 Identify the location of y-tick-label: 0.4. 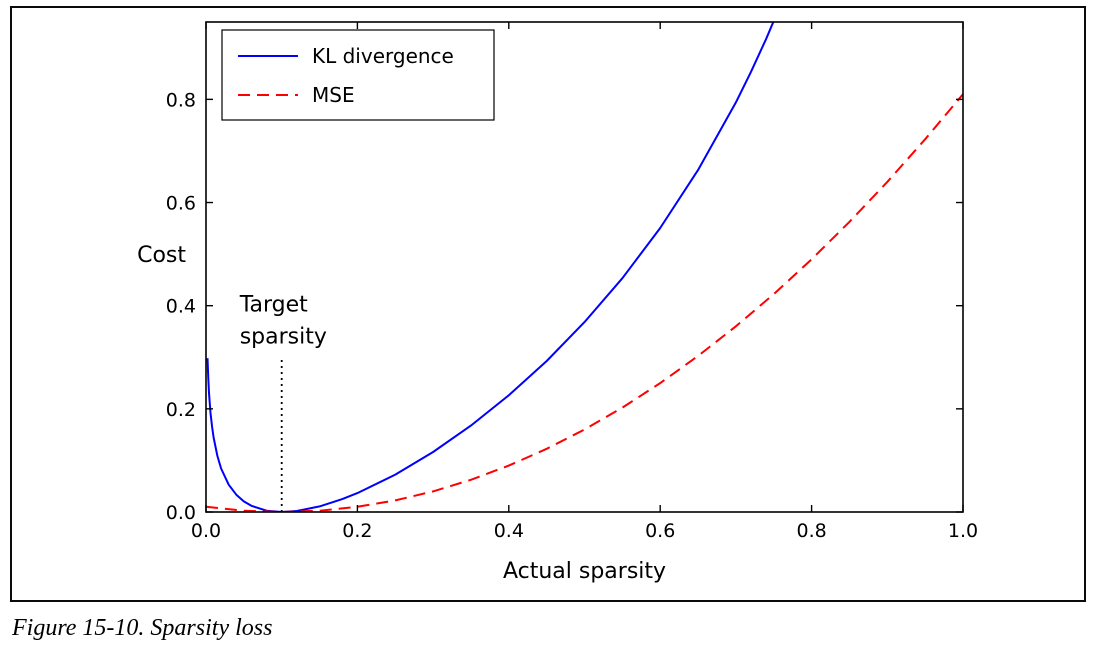
(181, 307).